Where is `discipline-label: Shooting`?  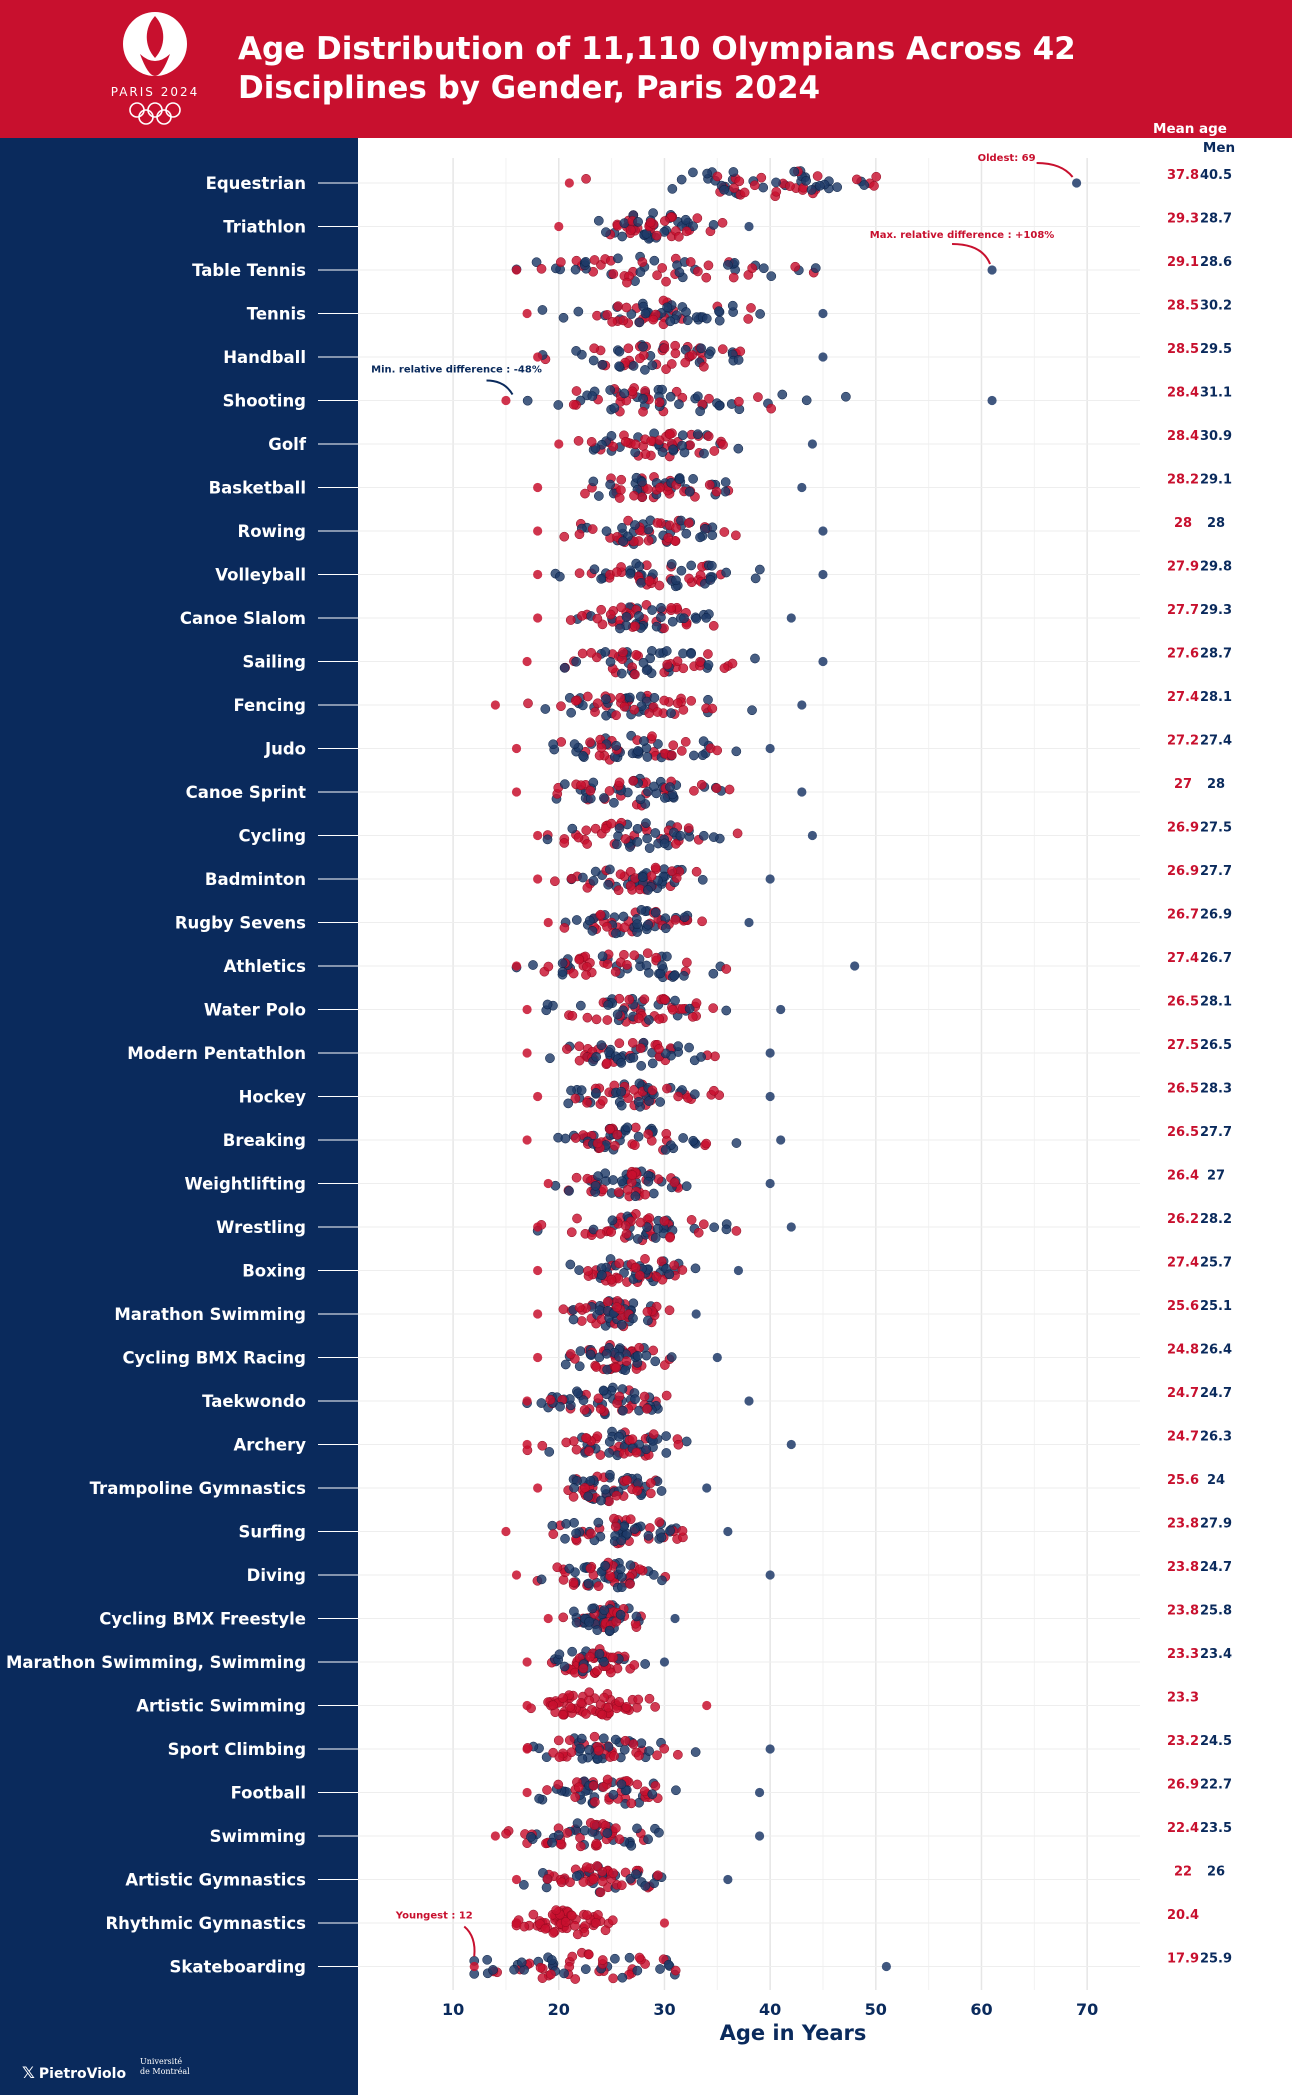
discipline-label: Shooting is located at coordinates (264, 401).